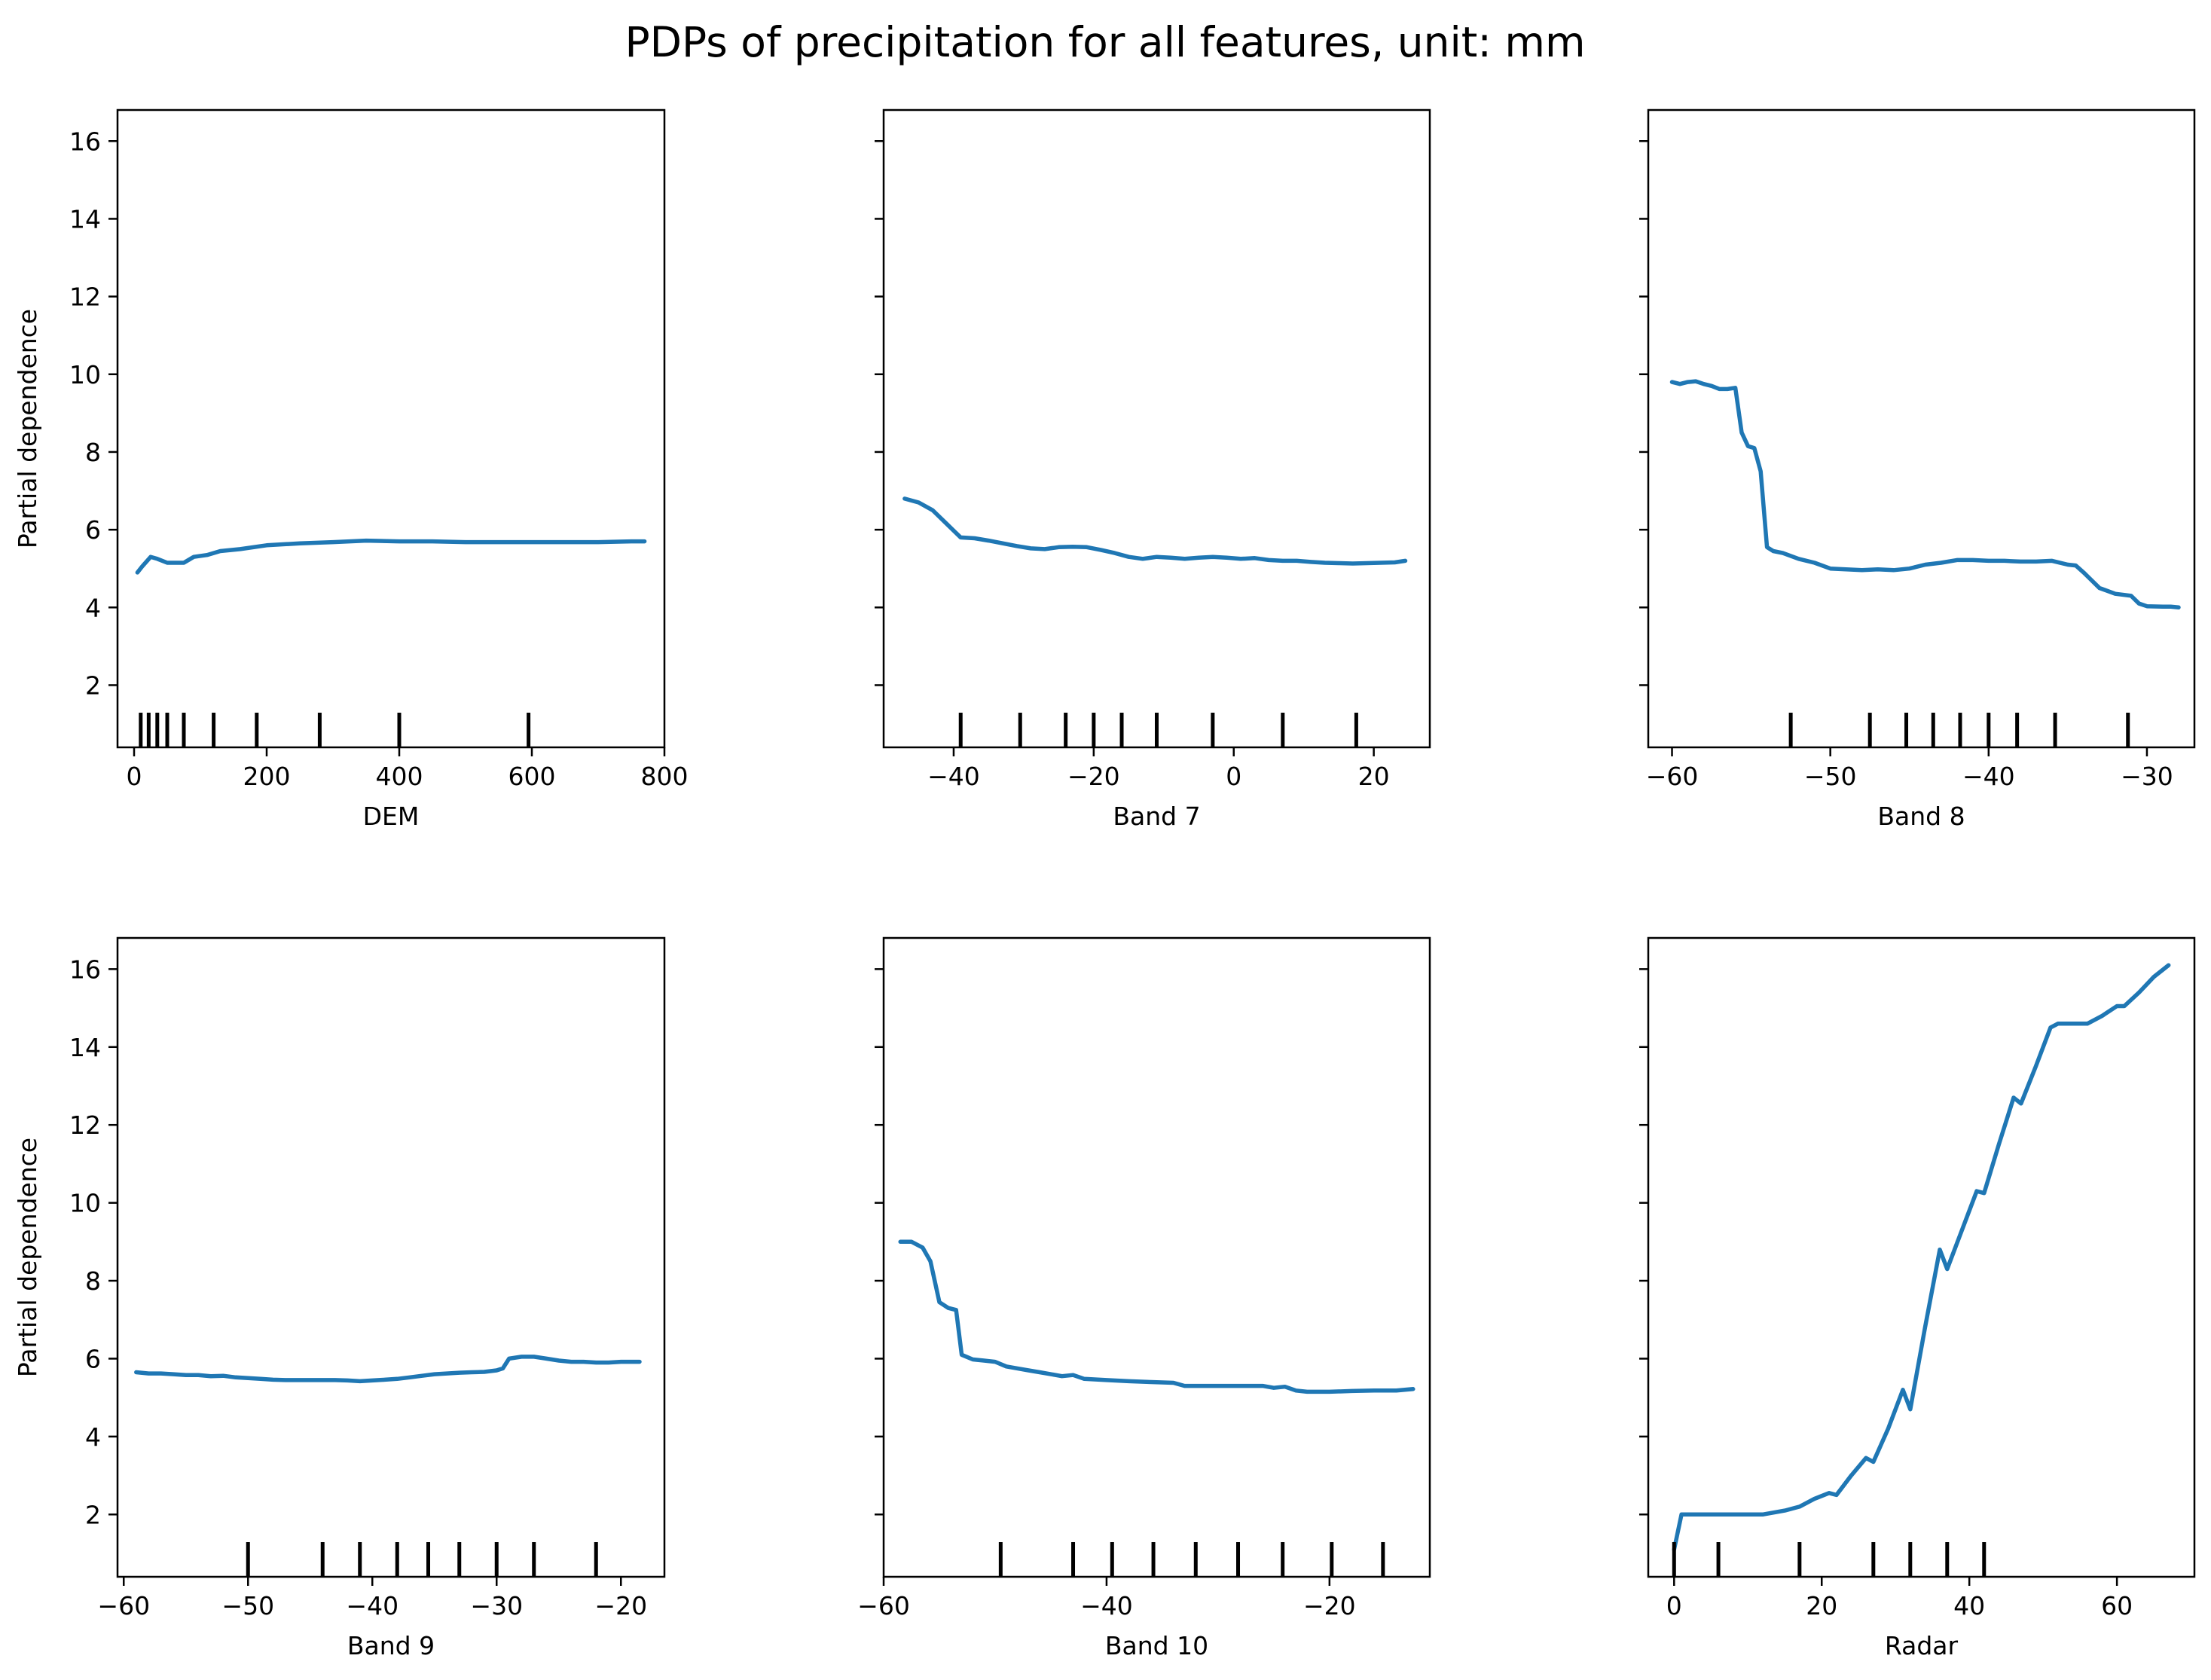 This screenshot has height=1680, width=2211. Describe the element at coordinates (532, 776) in the screenshot. I see `x-tick-label: 600` at that location.